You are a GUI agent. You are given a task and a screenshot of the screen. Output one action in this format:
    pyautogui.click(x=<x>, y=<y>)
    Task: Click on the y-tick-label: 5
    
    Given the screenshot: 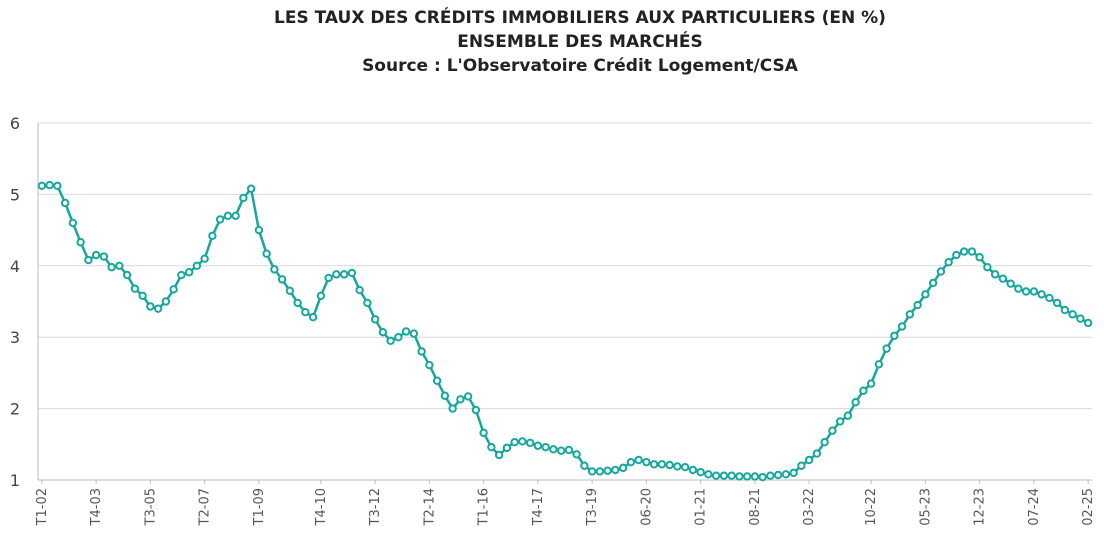 What is the action you would take?
    pyautogui.click(x=15, y=194)
    